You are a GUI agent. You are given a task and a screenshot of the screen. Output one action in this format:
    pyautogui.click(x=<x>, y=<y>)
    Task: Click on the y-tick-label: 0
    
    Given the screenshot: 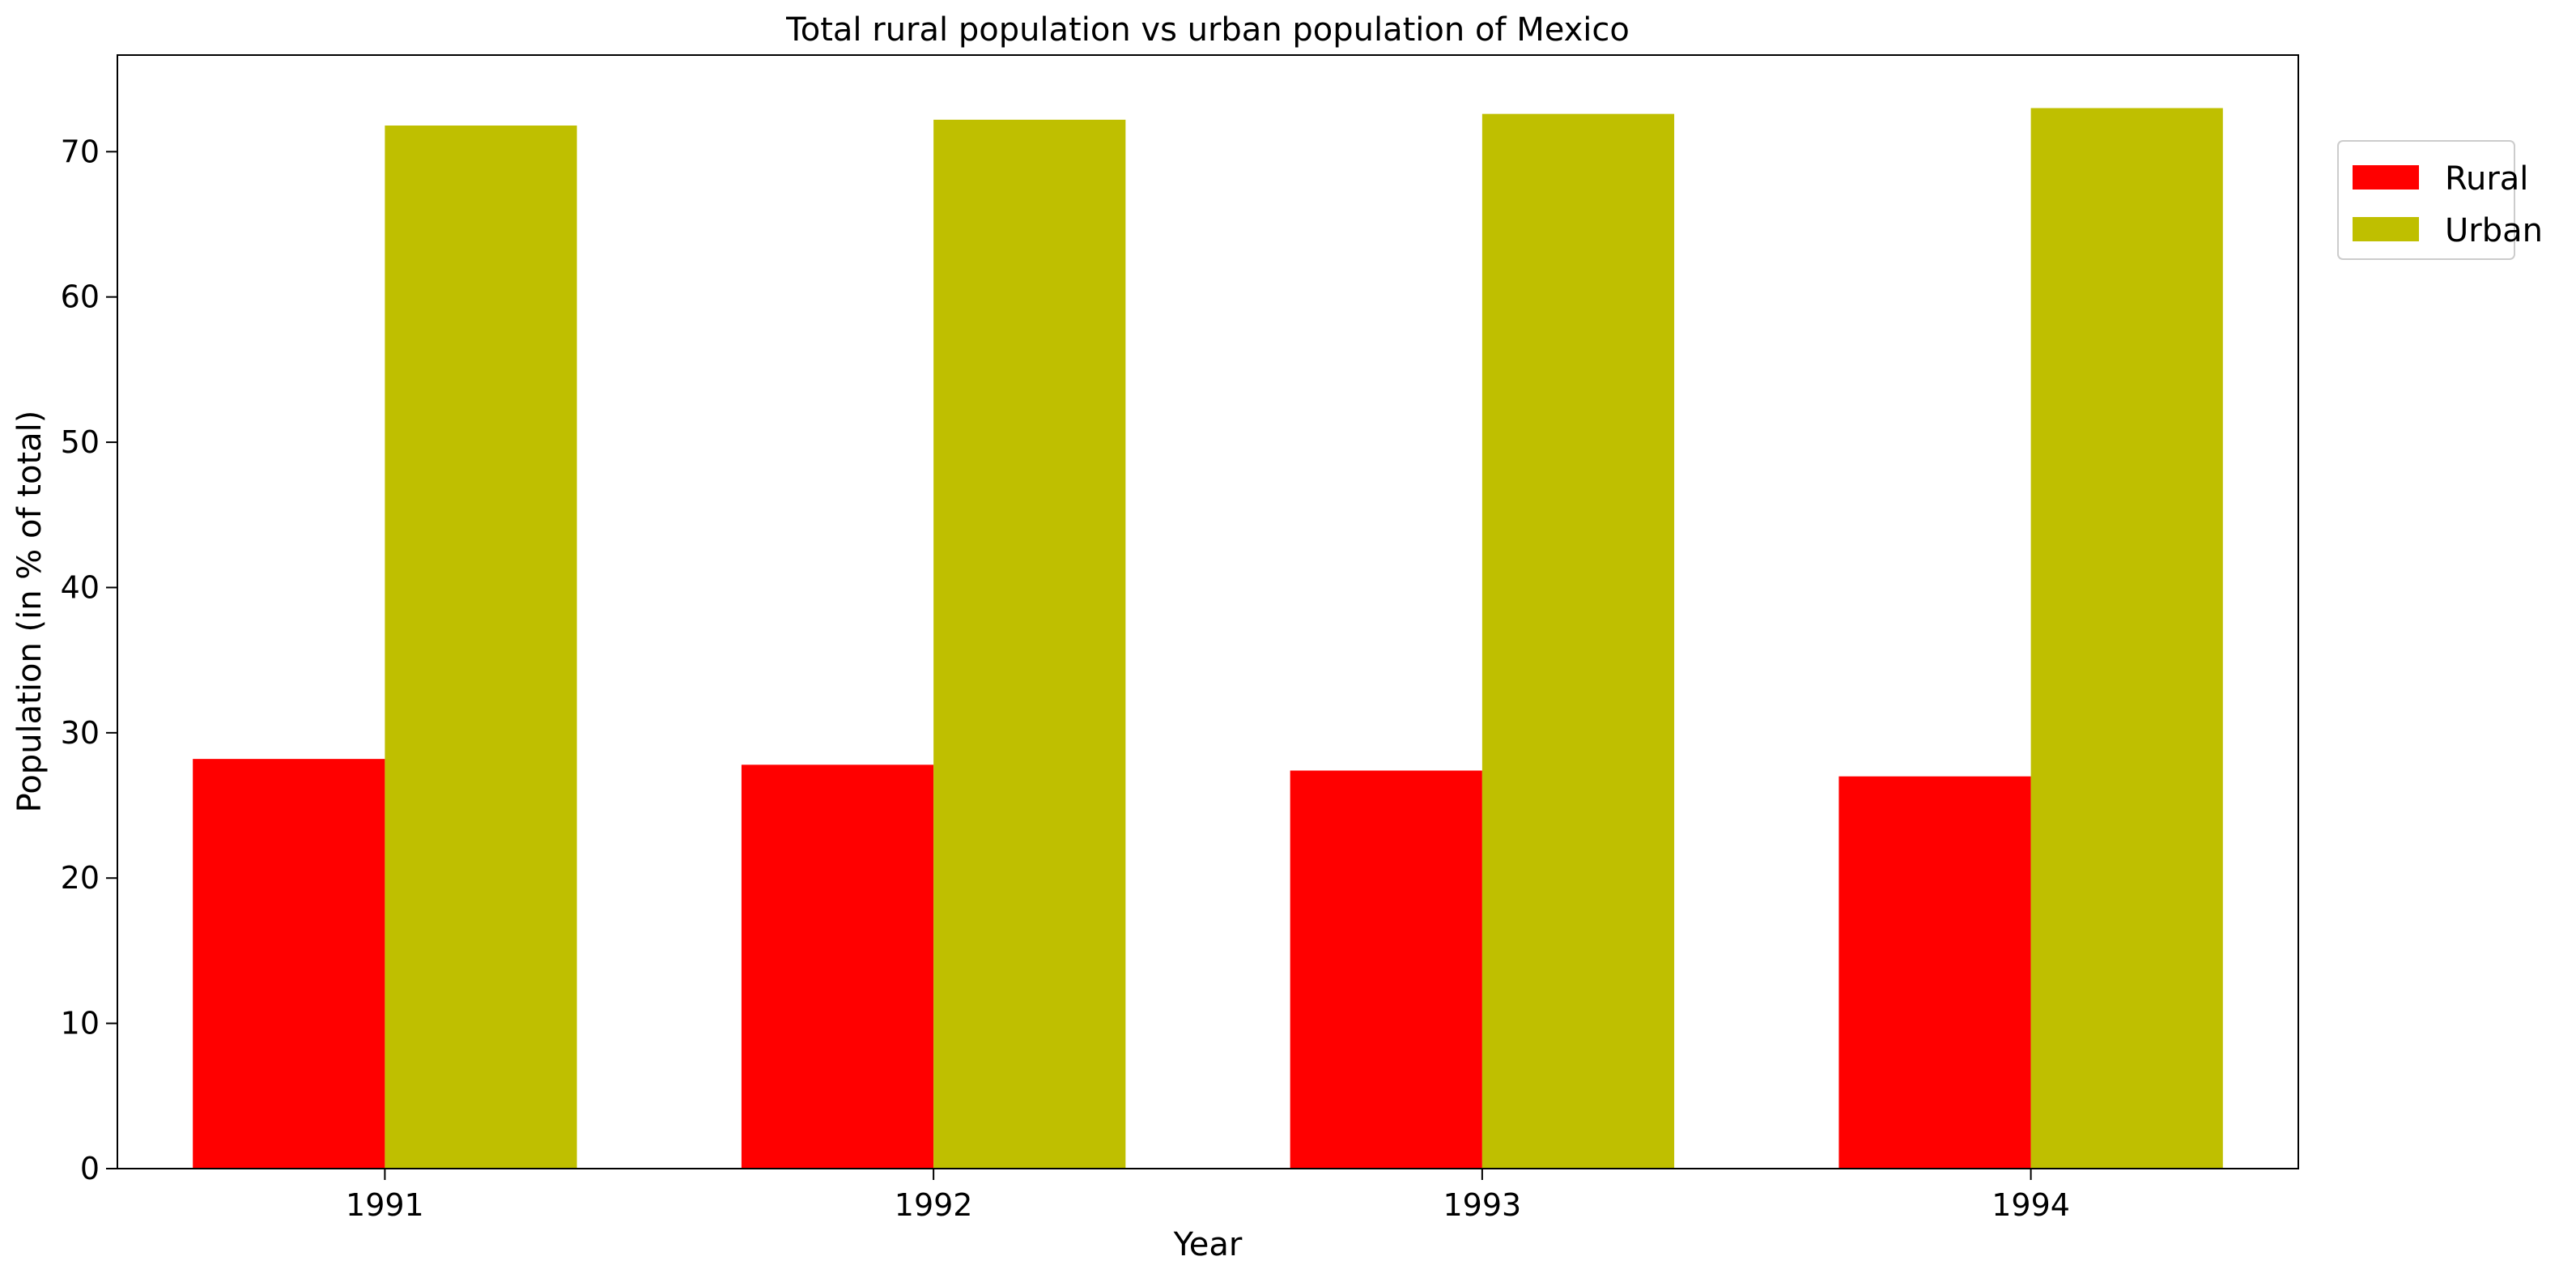 What is the action you would take?
    pyautogui.click(x=90, y=1168)
    